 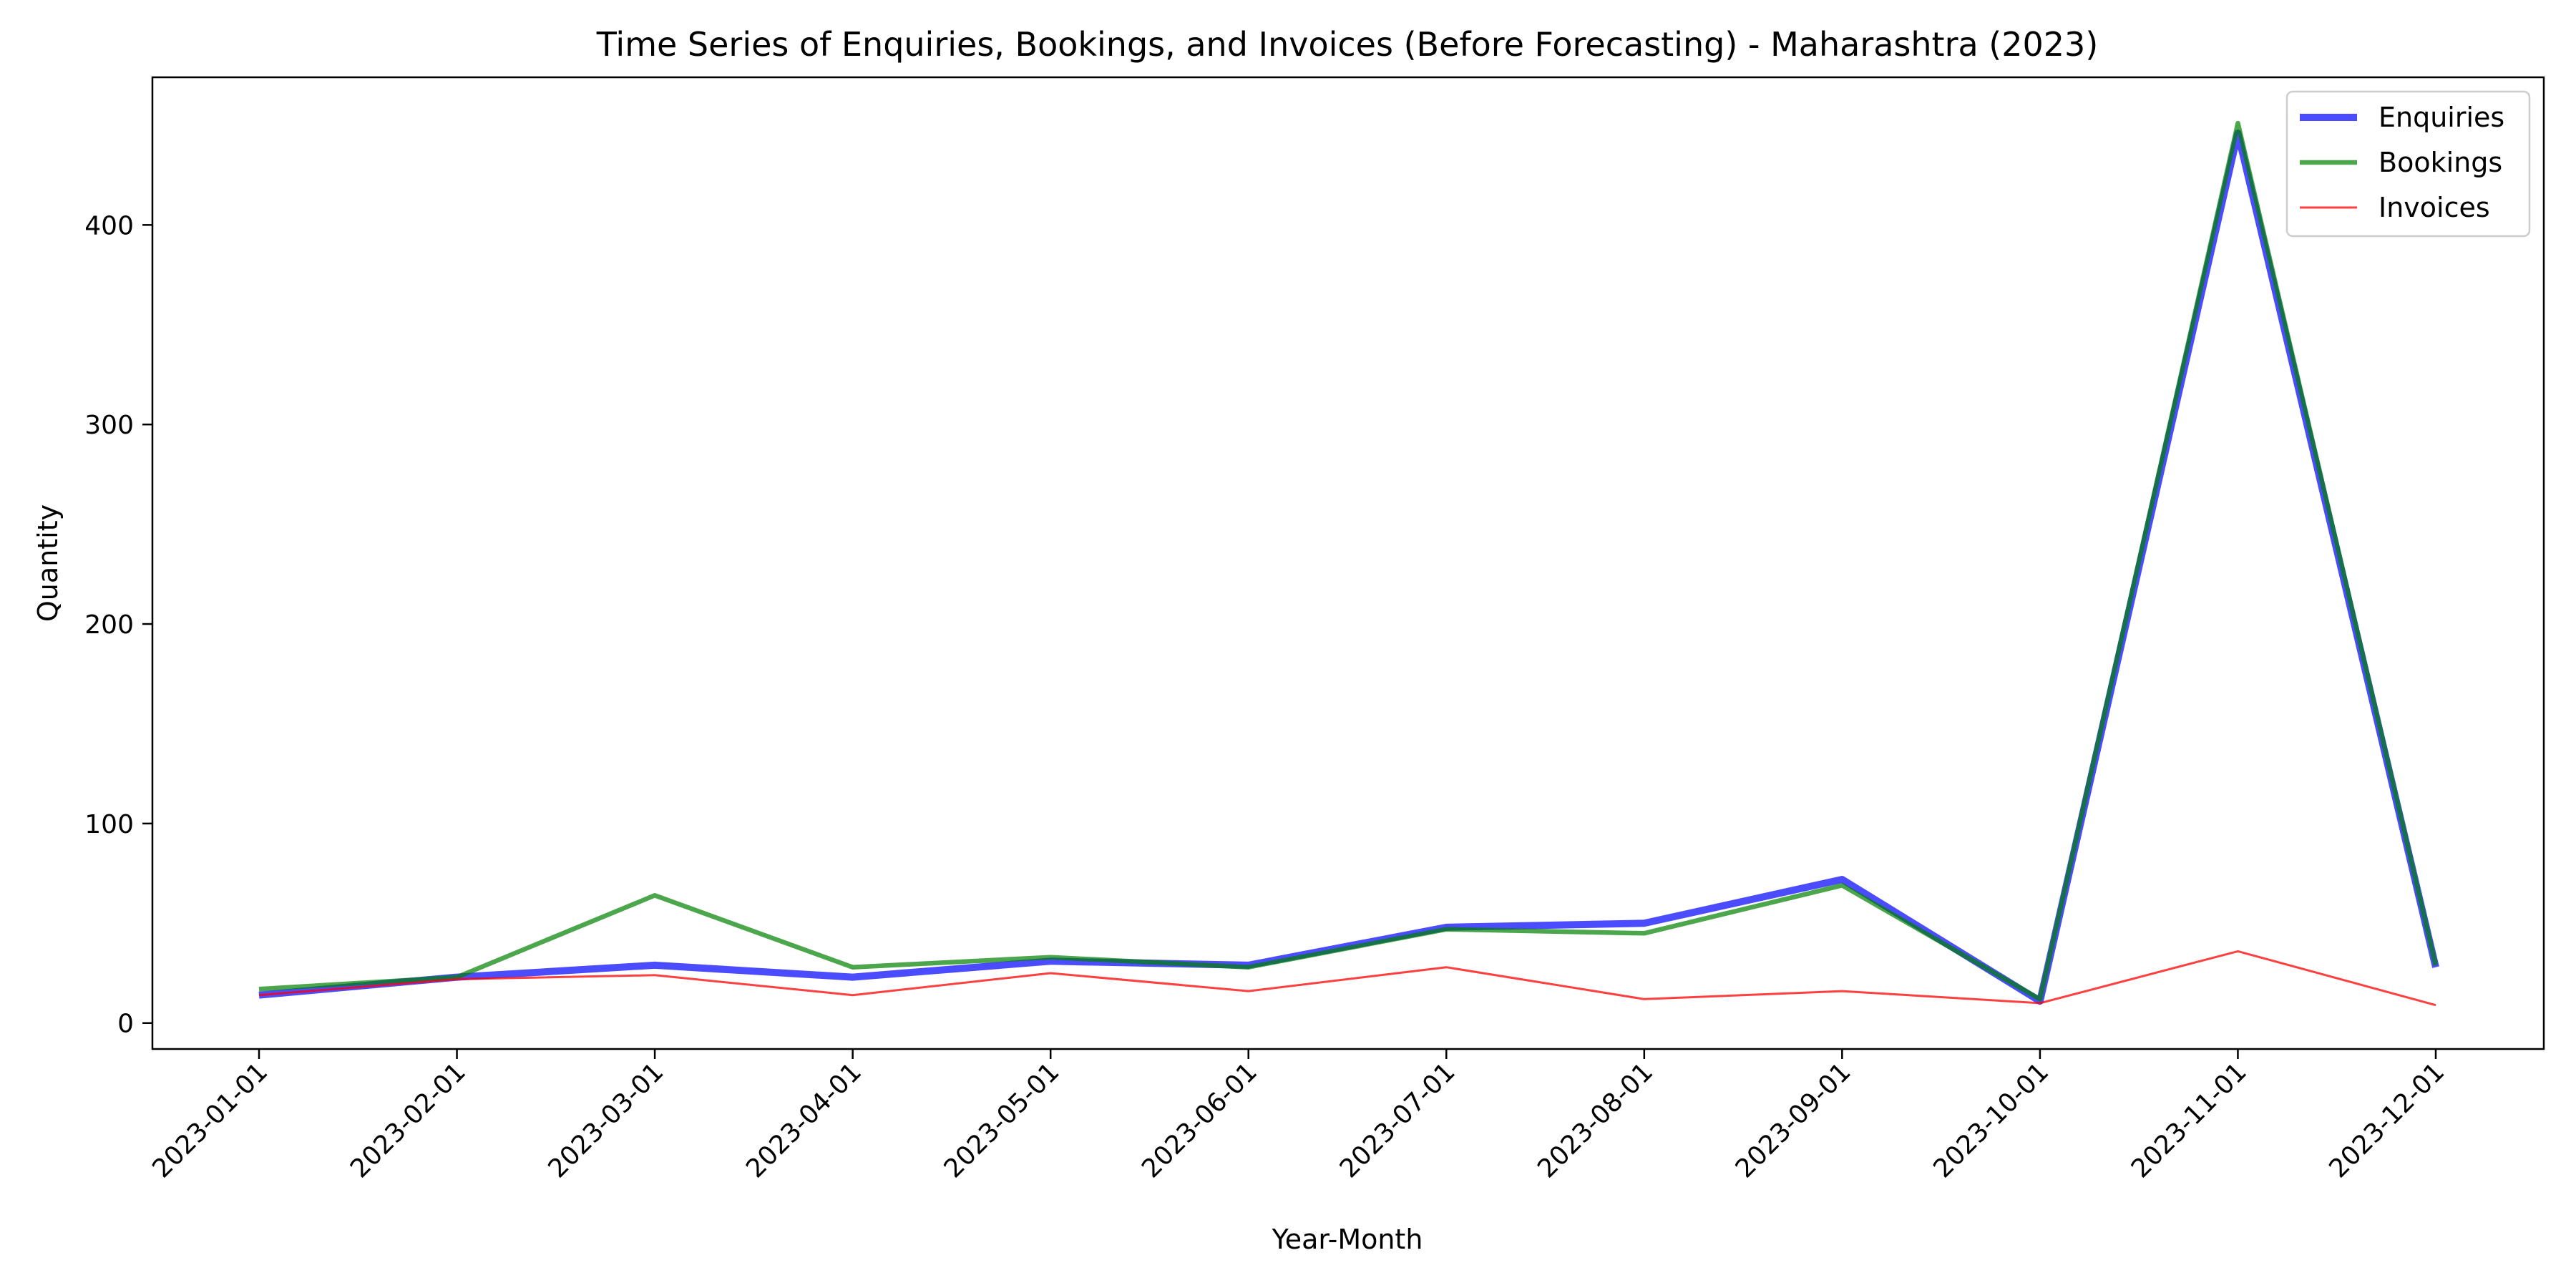 I want to click on legend-box, so click(x=2408, y=164).